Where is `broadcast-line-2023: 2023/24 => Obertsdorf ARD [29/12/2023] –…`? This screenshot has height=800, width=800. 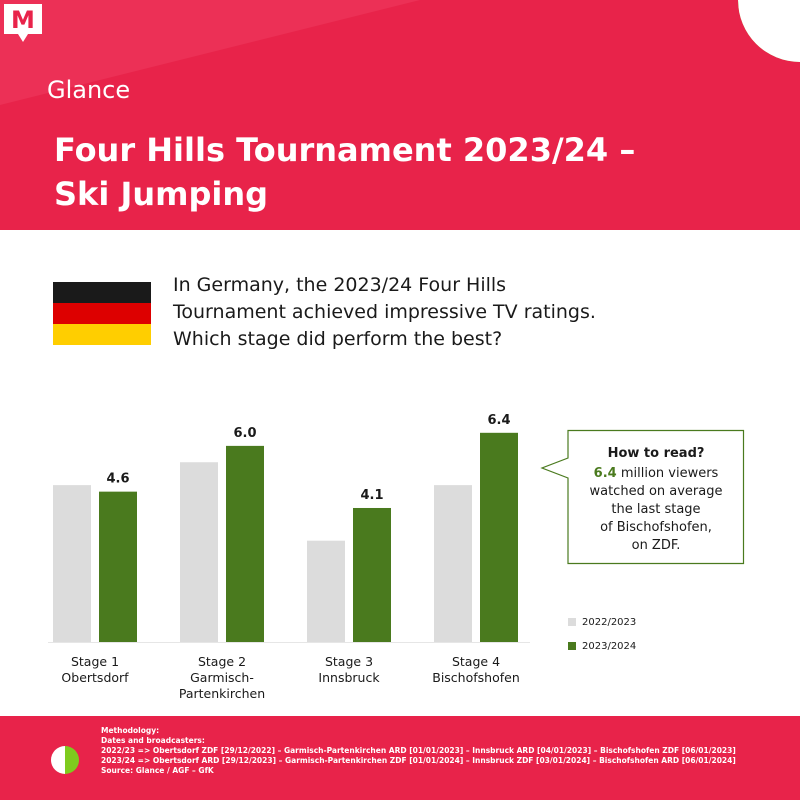
broadcast-line-2023: 2023/24 => Obertsdorf ARD [29/12/2023] –… is located at coordinates (418, 760).